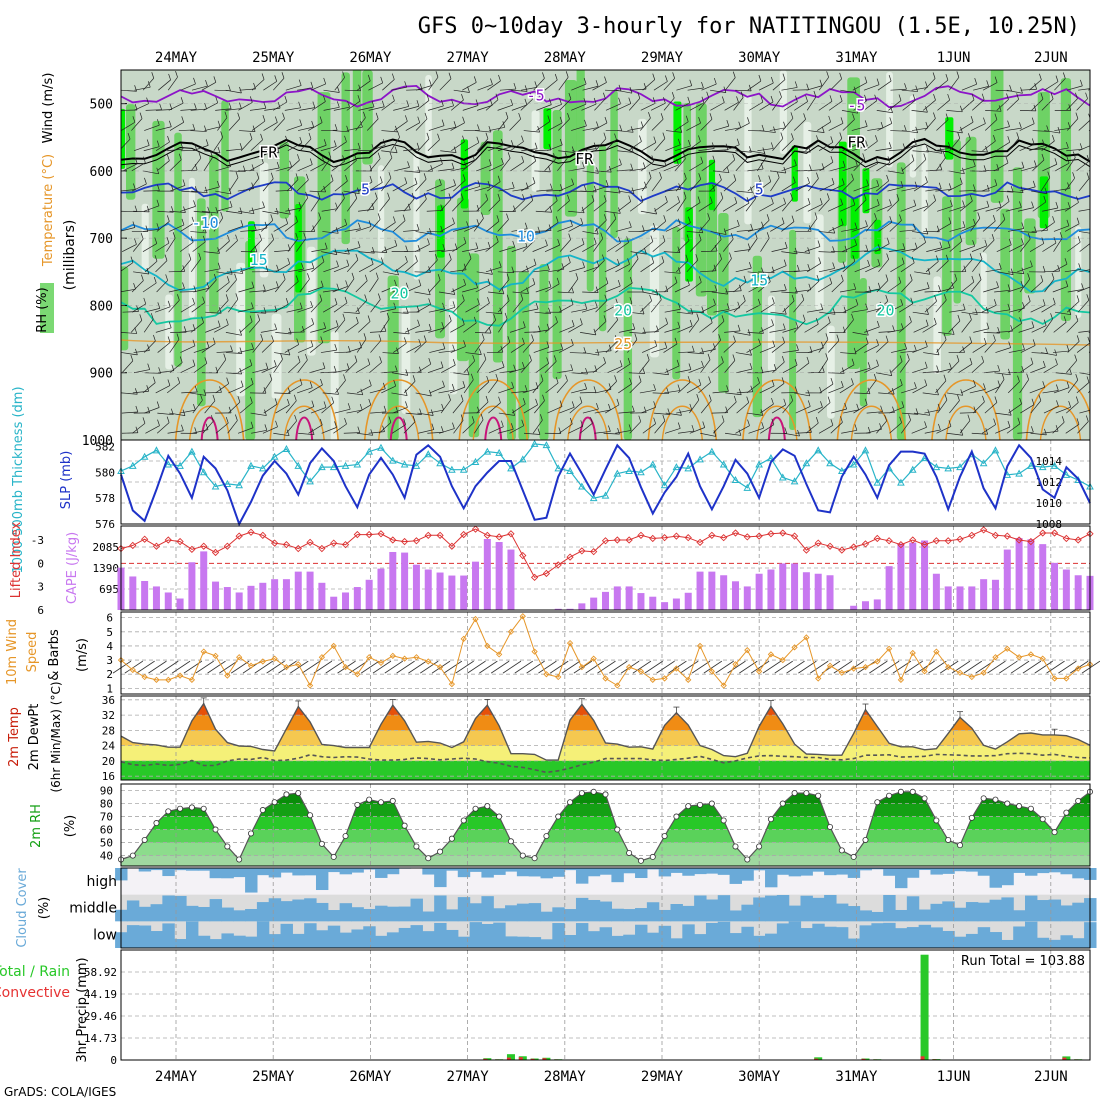 This screenshot has height=1100, width=1100. What do you see at coordinates (311, 301) in the screenshot?
I see `rh-dry-streak` at bounding box center [311, 301].